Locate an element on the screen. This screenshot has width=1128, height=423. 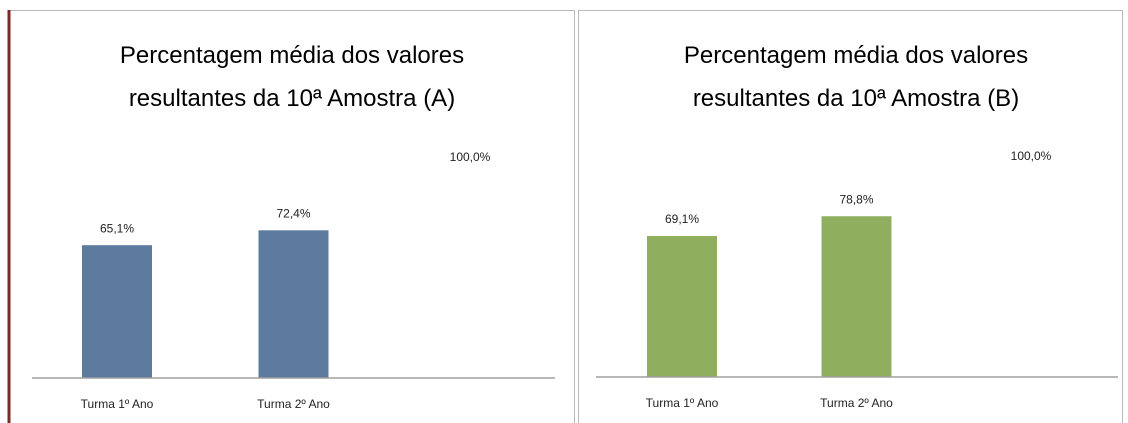
data-label: 65,1% is located at coordinates (117, 228).